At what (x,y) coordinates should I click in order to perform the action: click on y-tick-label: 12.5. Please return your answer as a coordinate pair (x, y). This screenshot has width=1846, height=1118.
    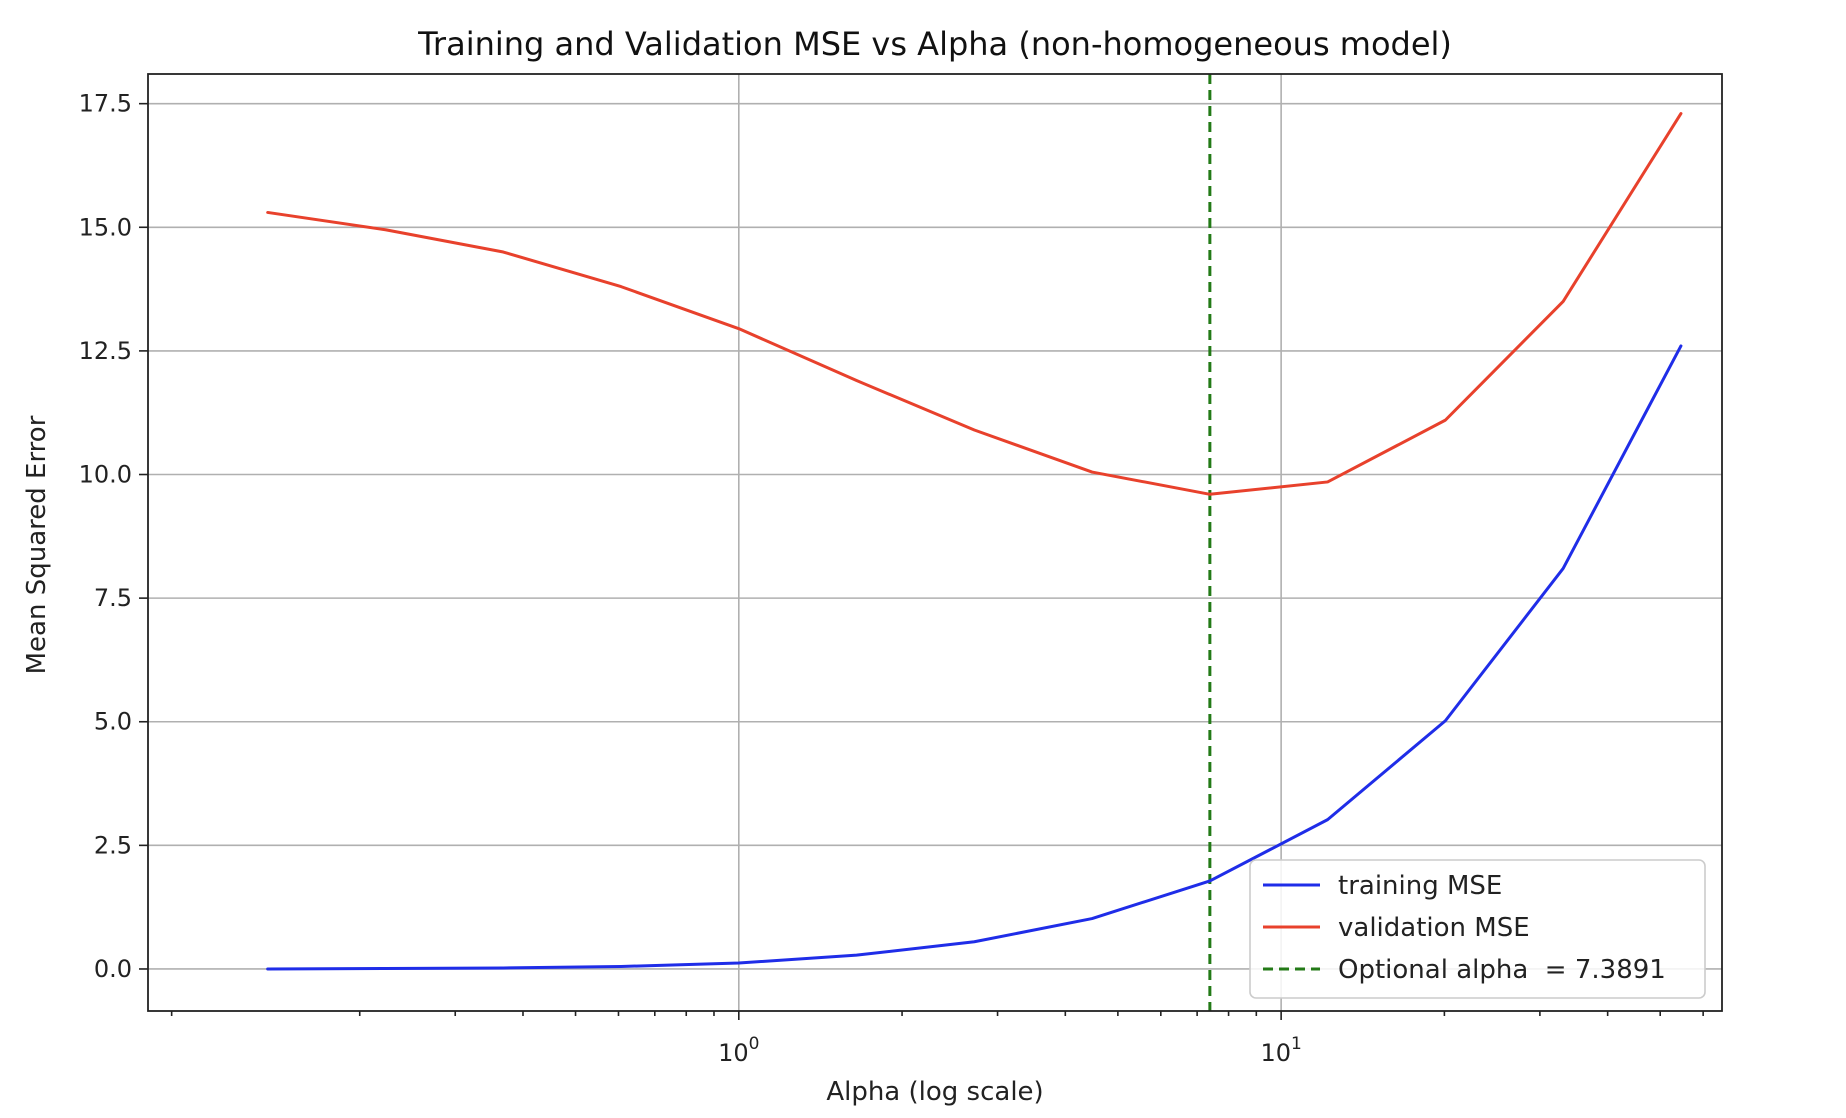
    Looking at the image, I should click on (105, 351).